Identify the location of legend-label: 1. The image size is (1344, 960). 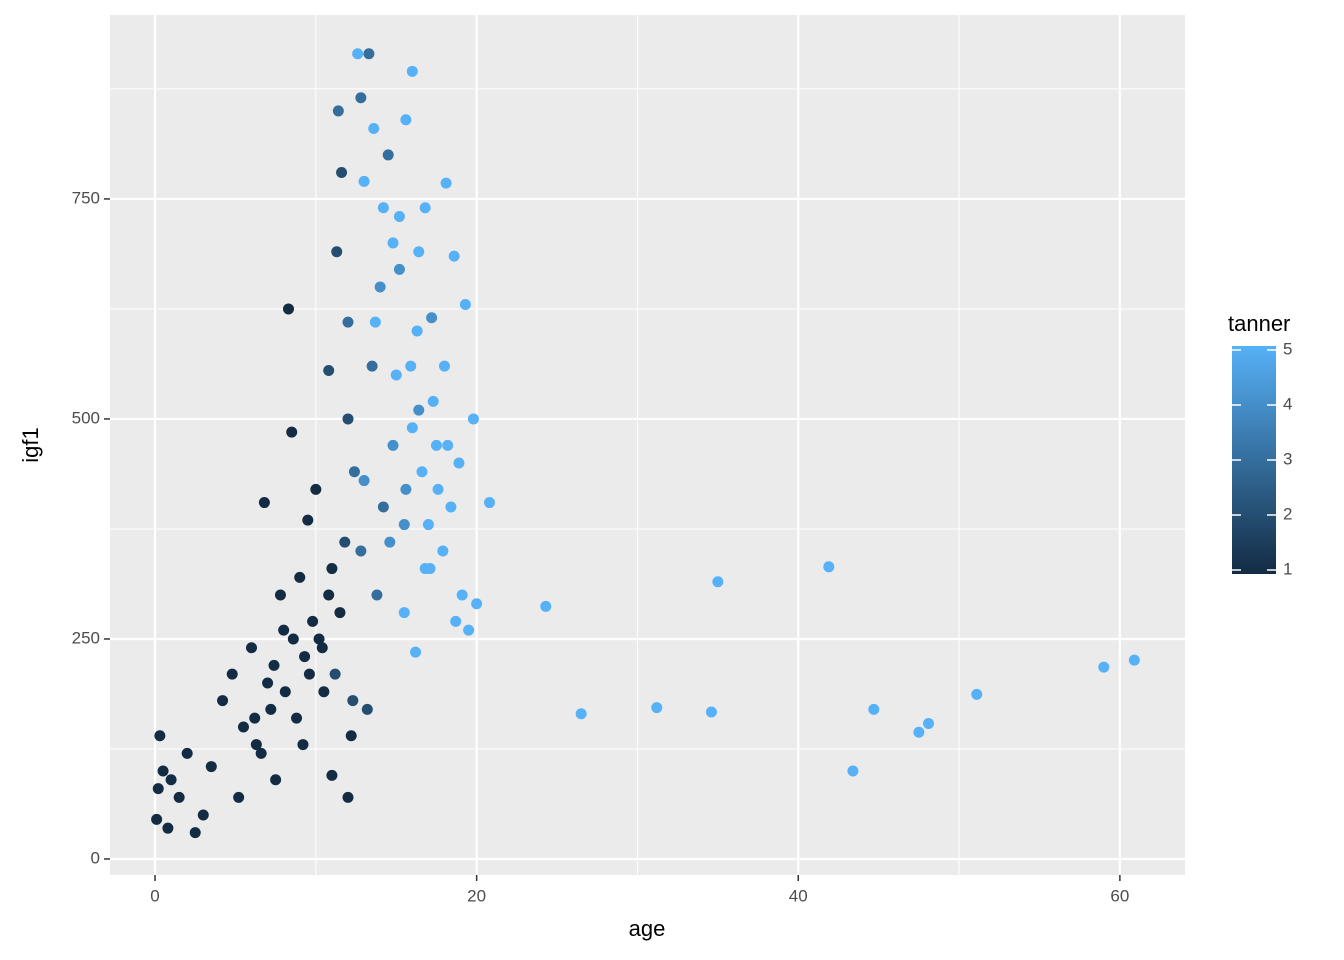
(1287, 568).